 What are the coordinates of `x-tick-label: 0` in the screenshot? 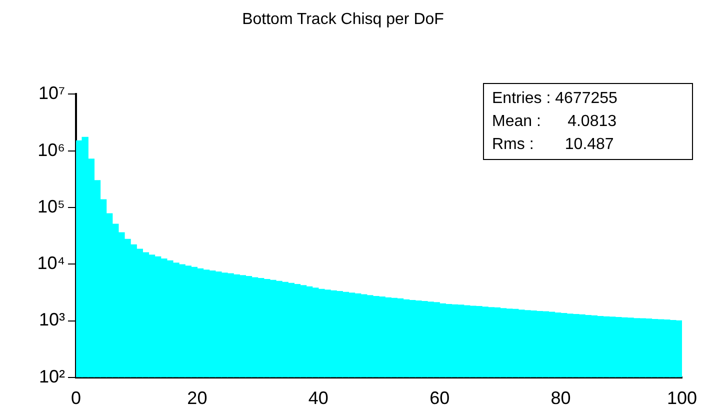 It's located at (76, 398).